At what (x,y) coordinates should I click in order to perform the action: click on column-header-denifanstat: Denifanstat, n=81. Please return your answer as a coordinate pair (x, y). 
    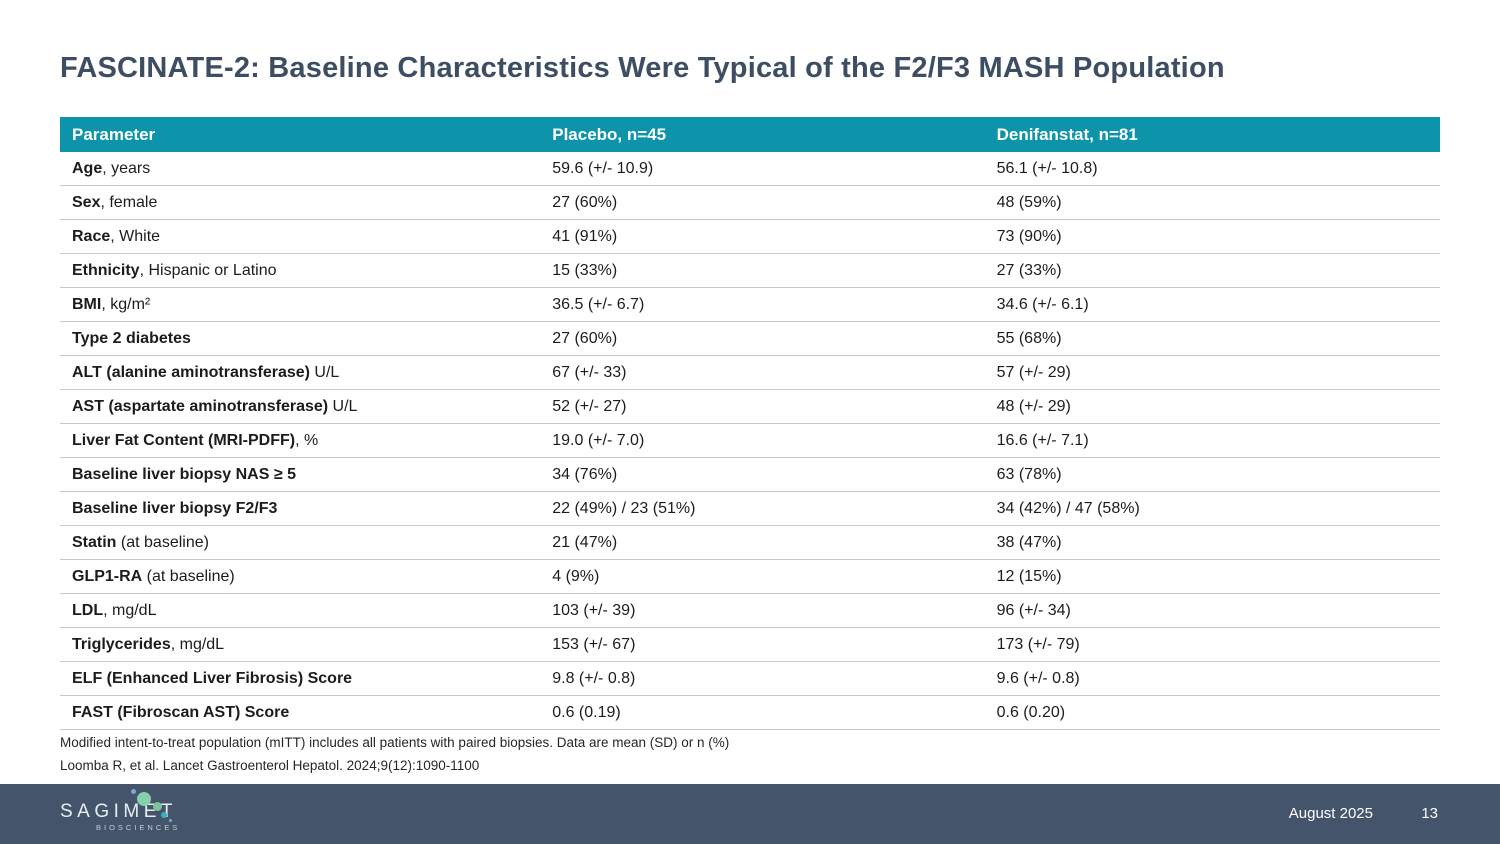
    Looking at the image, I should click on (1212, 134).